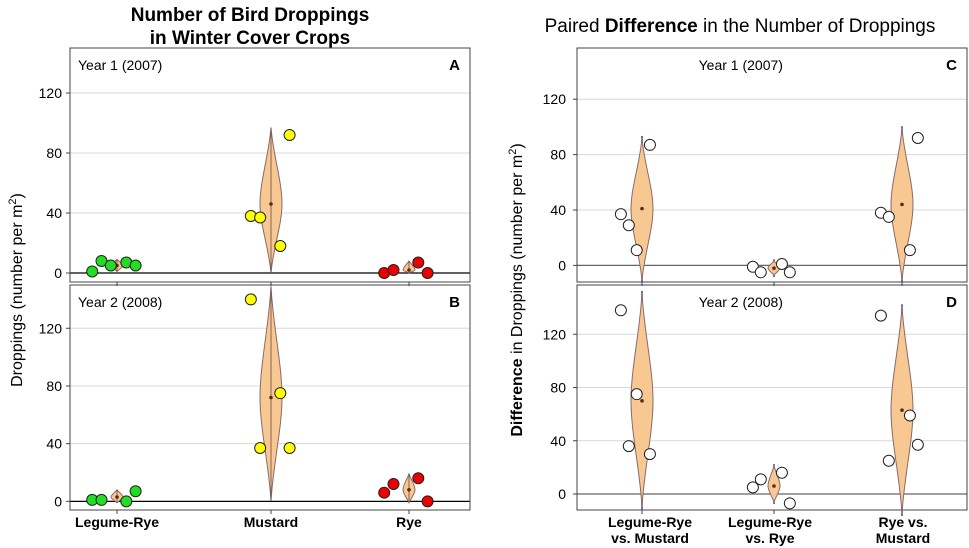 This screenshot has width=969, height=548. Describe the element at coordinates (517, 397) in the screenshot. I see `right-ylabel-bold: Difference` at that location.